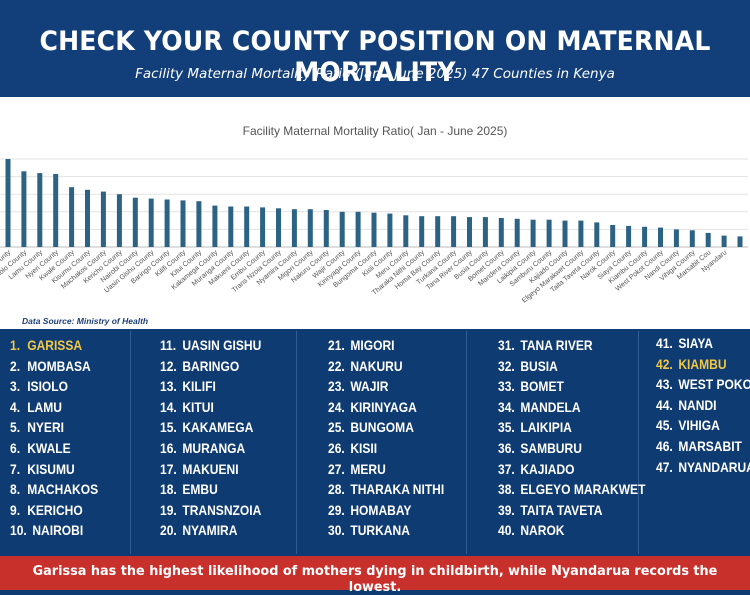 Image resolution: width=750 pixels, height=595 pixels. Describe the element at coordinates (364, 448) in the screenshot. I see `ranking-county-name: KISII` at that location.